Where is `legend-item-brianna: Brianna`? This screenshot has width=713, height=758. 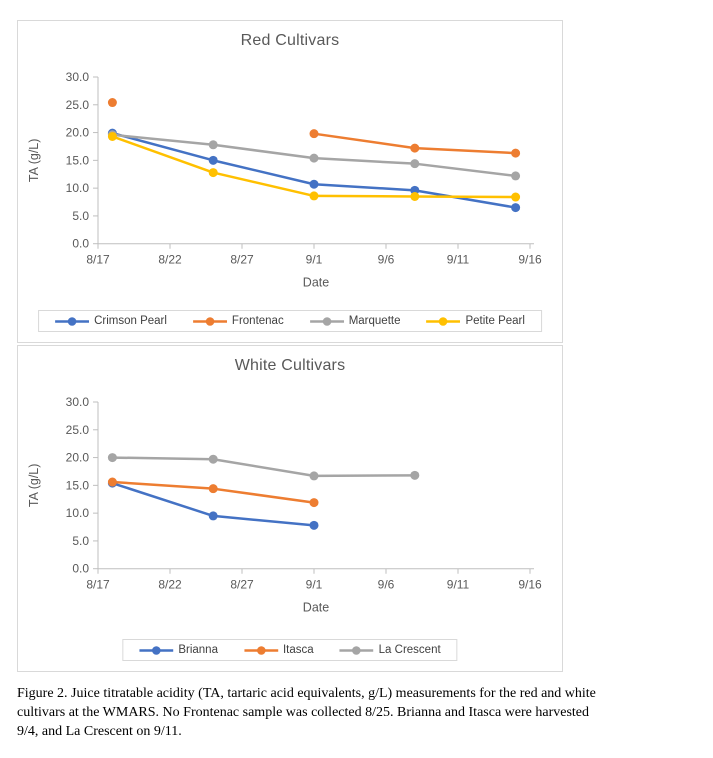 legend-item-brianna: Brianna is located at coordinates (178, 650).